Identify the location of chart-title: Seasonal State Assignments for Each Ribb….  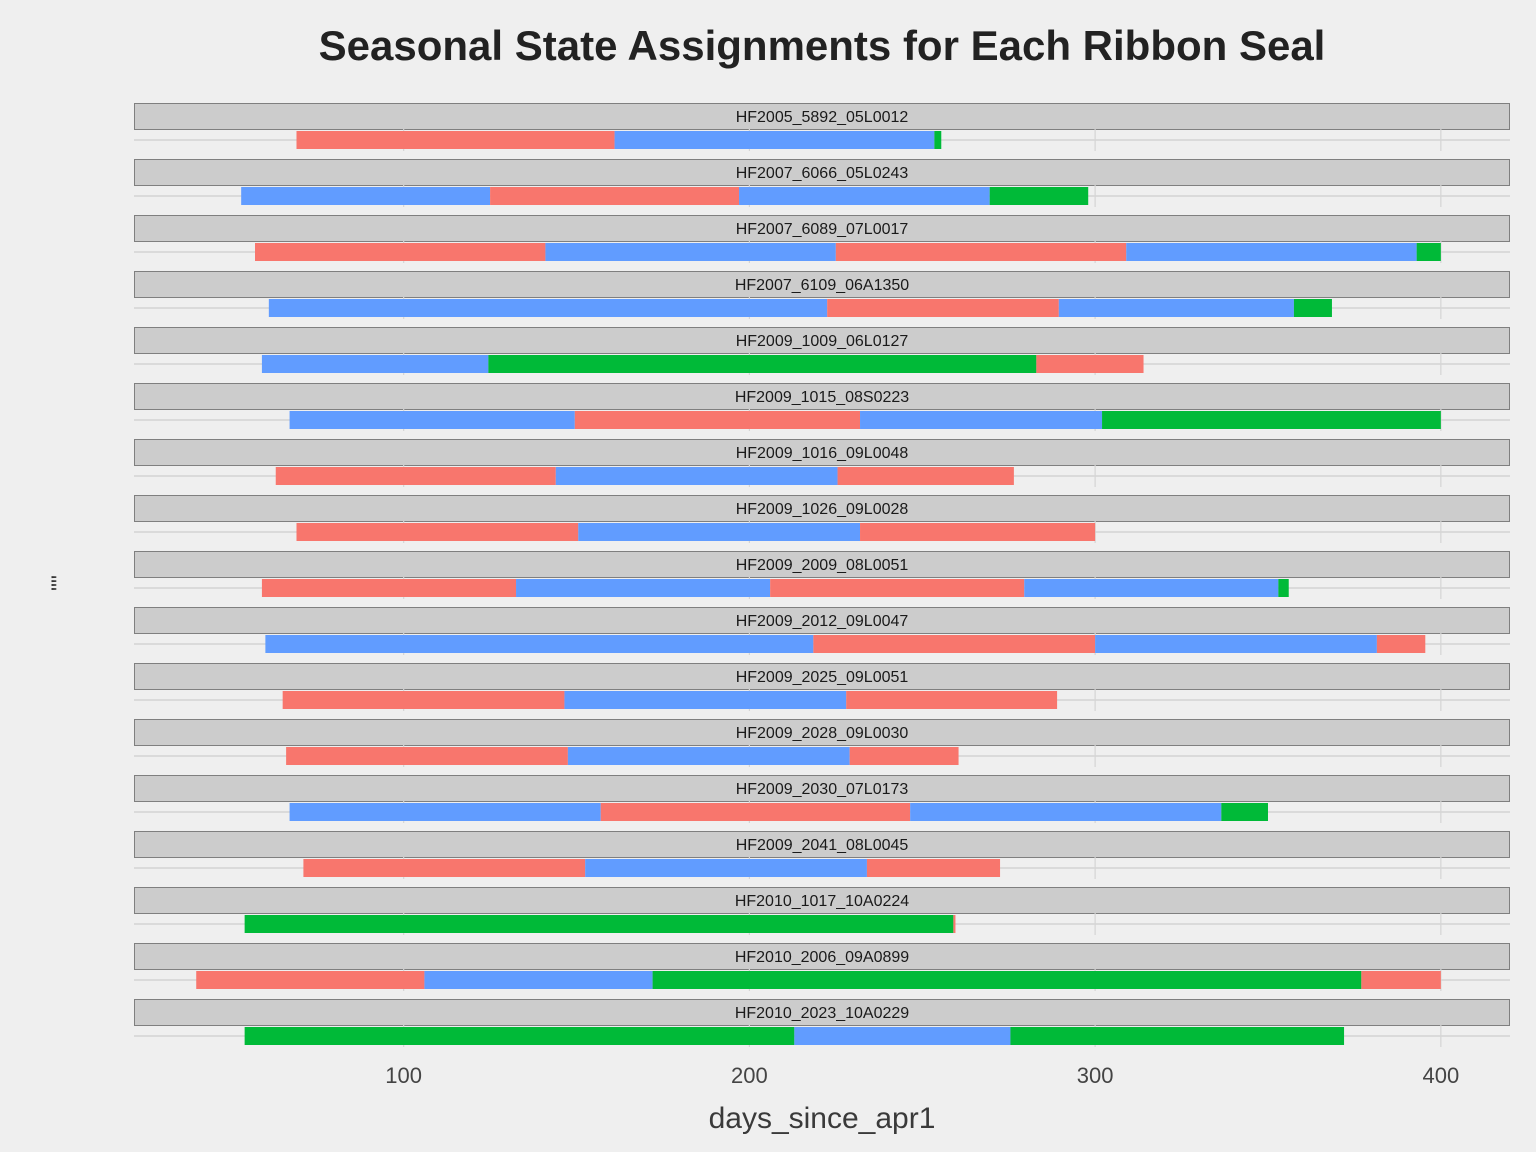
(822, 45).